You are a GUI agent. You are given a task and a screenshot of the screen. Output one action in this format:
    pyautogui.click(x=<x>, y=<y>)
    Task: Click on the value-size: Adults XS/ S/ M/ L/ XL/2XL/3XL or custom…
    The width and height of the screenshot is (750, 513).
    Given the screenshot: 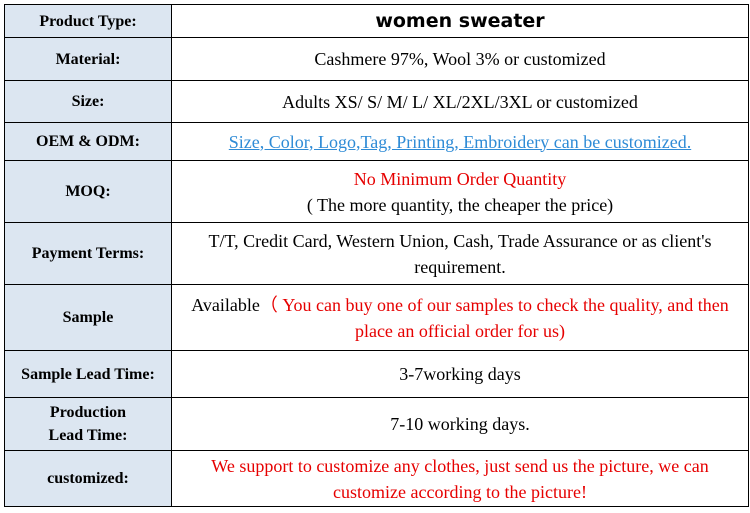 What is the action you would take?
    pyautogui.click(x=460, y=101)
    